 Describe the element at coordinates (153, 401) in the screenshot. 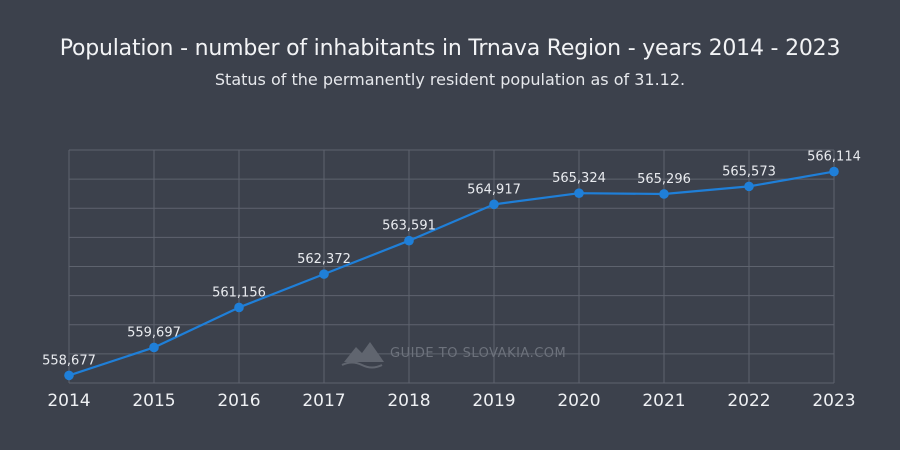

I see `x-tick-label: 2015` at that location.